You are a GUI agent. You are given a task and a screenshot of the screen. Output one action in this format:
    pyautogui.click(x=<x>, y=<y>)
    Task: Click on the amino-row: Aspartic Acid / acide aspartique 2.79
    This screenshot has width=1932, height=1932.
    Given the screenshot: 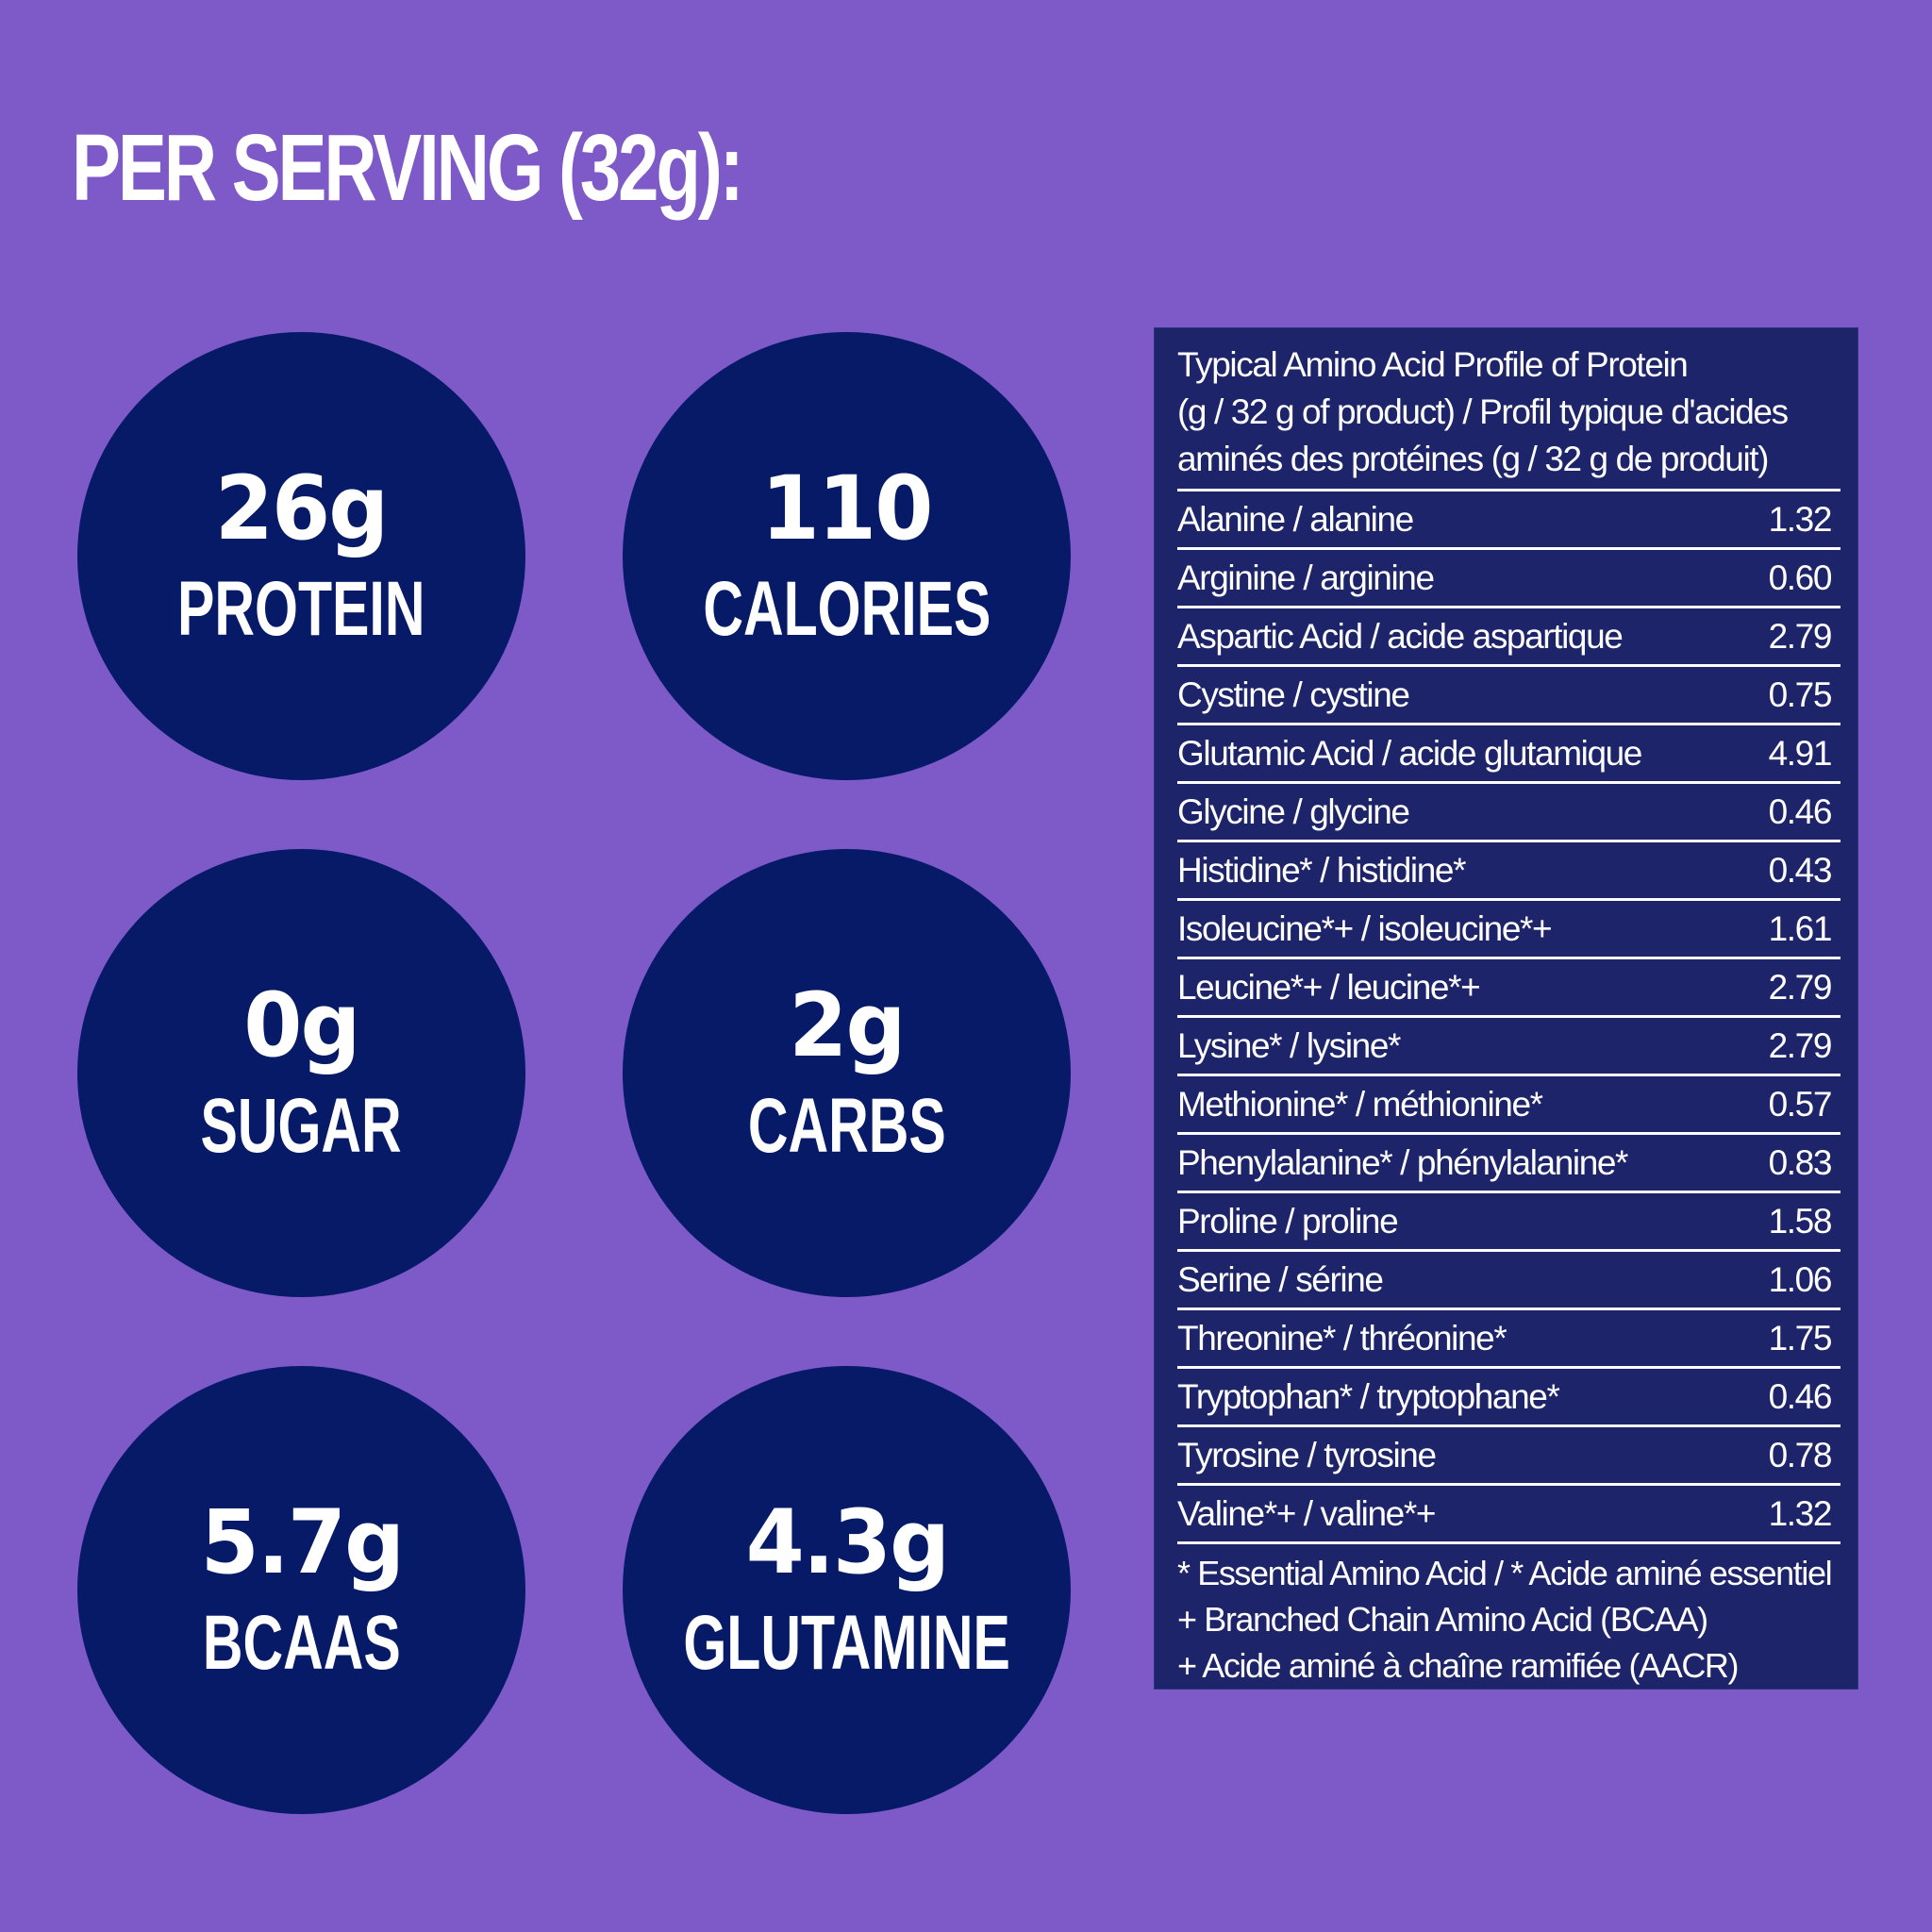 What is the action you would take?
    pyautogui.click(x=1508, y=637)
    